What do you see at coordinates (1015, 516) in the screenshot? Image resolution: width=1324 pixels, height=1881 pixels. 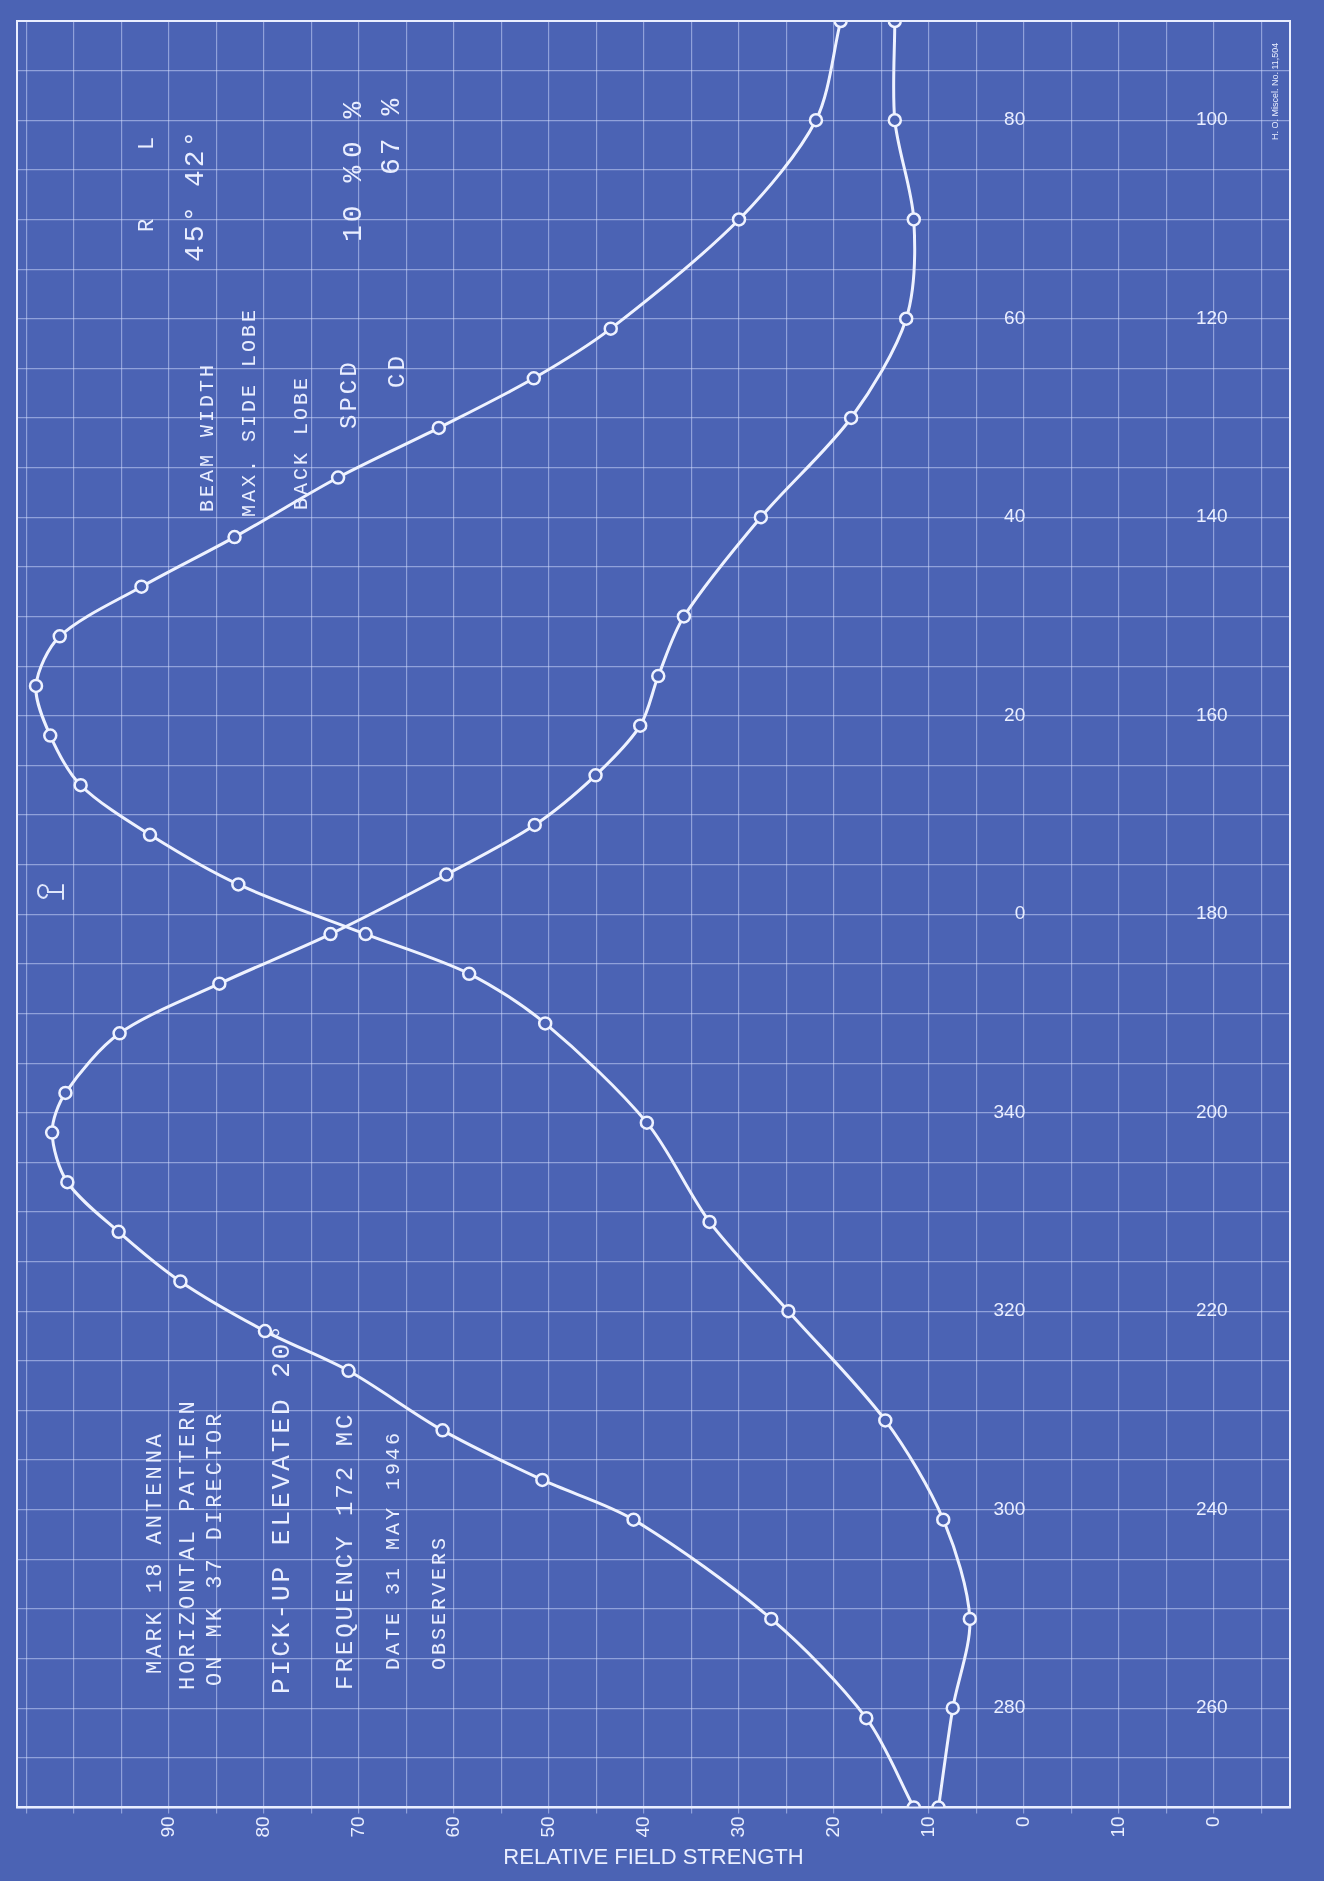 I see `y-tick-label: 40` at bounding box center [1015, 516].